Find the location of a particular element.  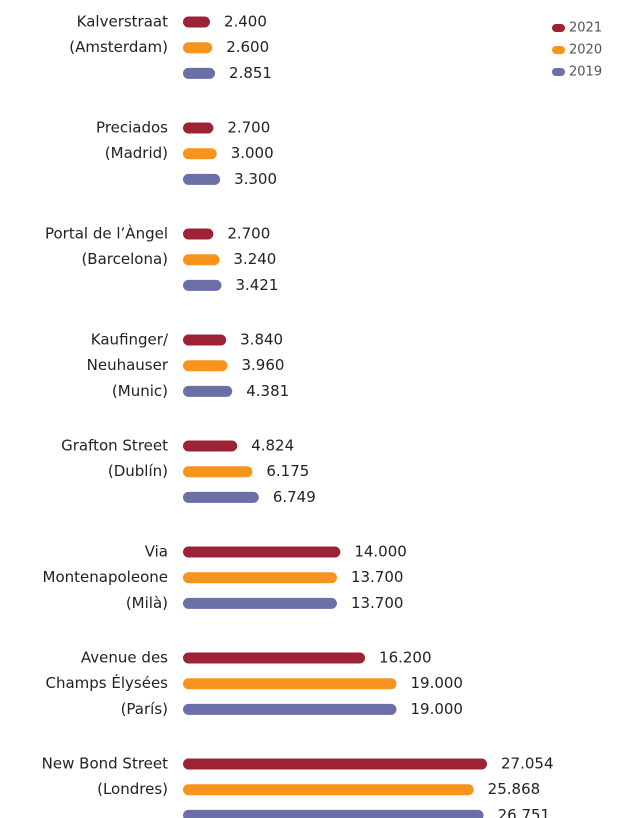

category-label: (Munic) is located at coordinates (140, 391).